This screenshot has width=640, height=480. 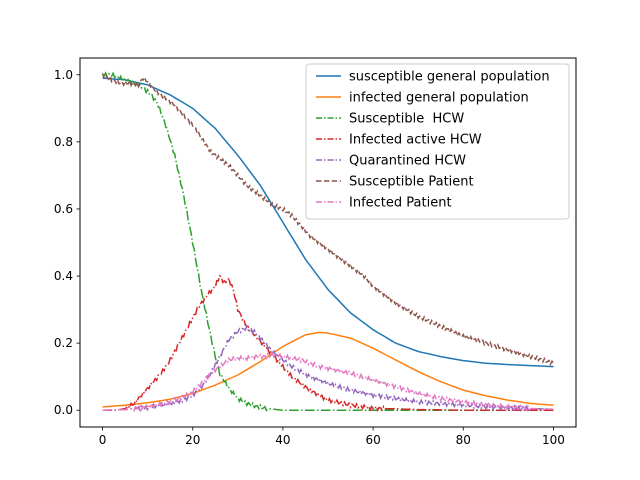 I want to click on y-tick-label: 0.4, so click(x=63, y=276).